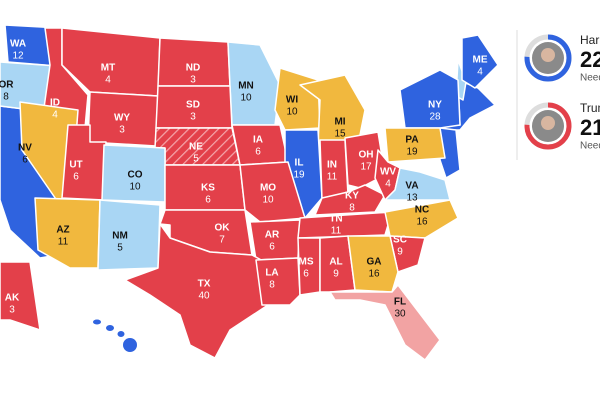 The width and height of the screenshot is (600, 400). I want to click on state-abbr: MT, so click(108, 68).